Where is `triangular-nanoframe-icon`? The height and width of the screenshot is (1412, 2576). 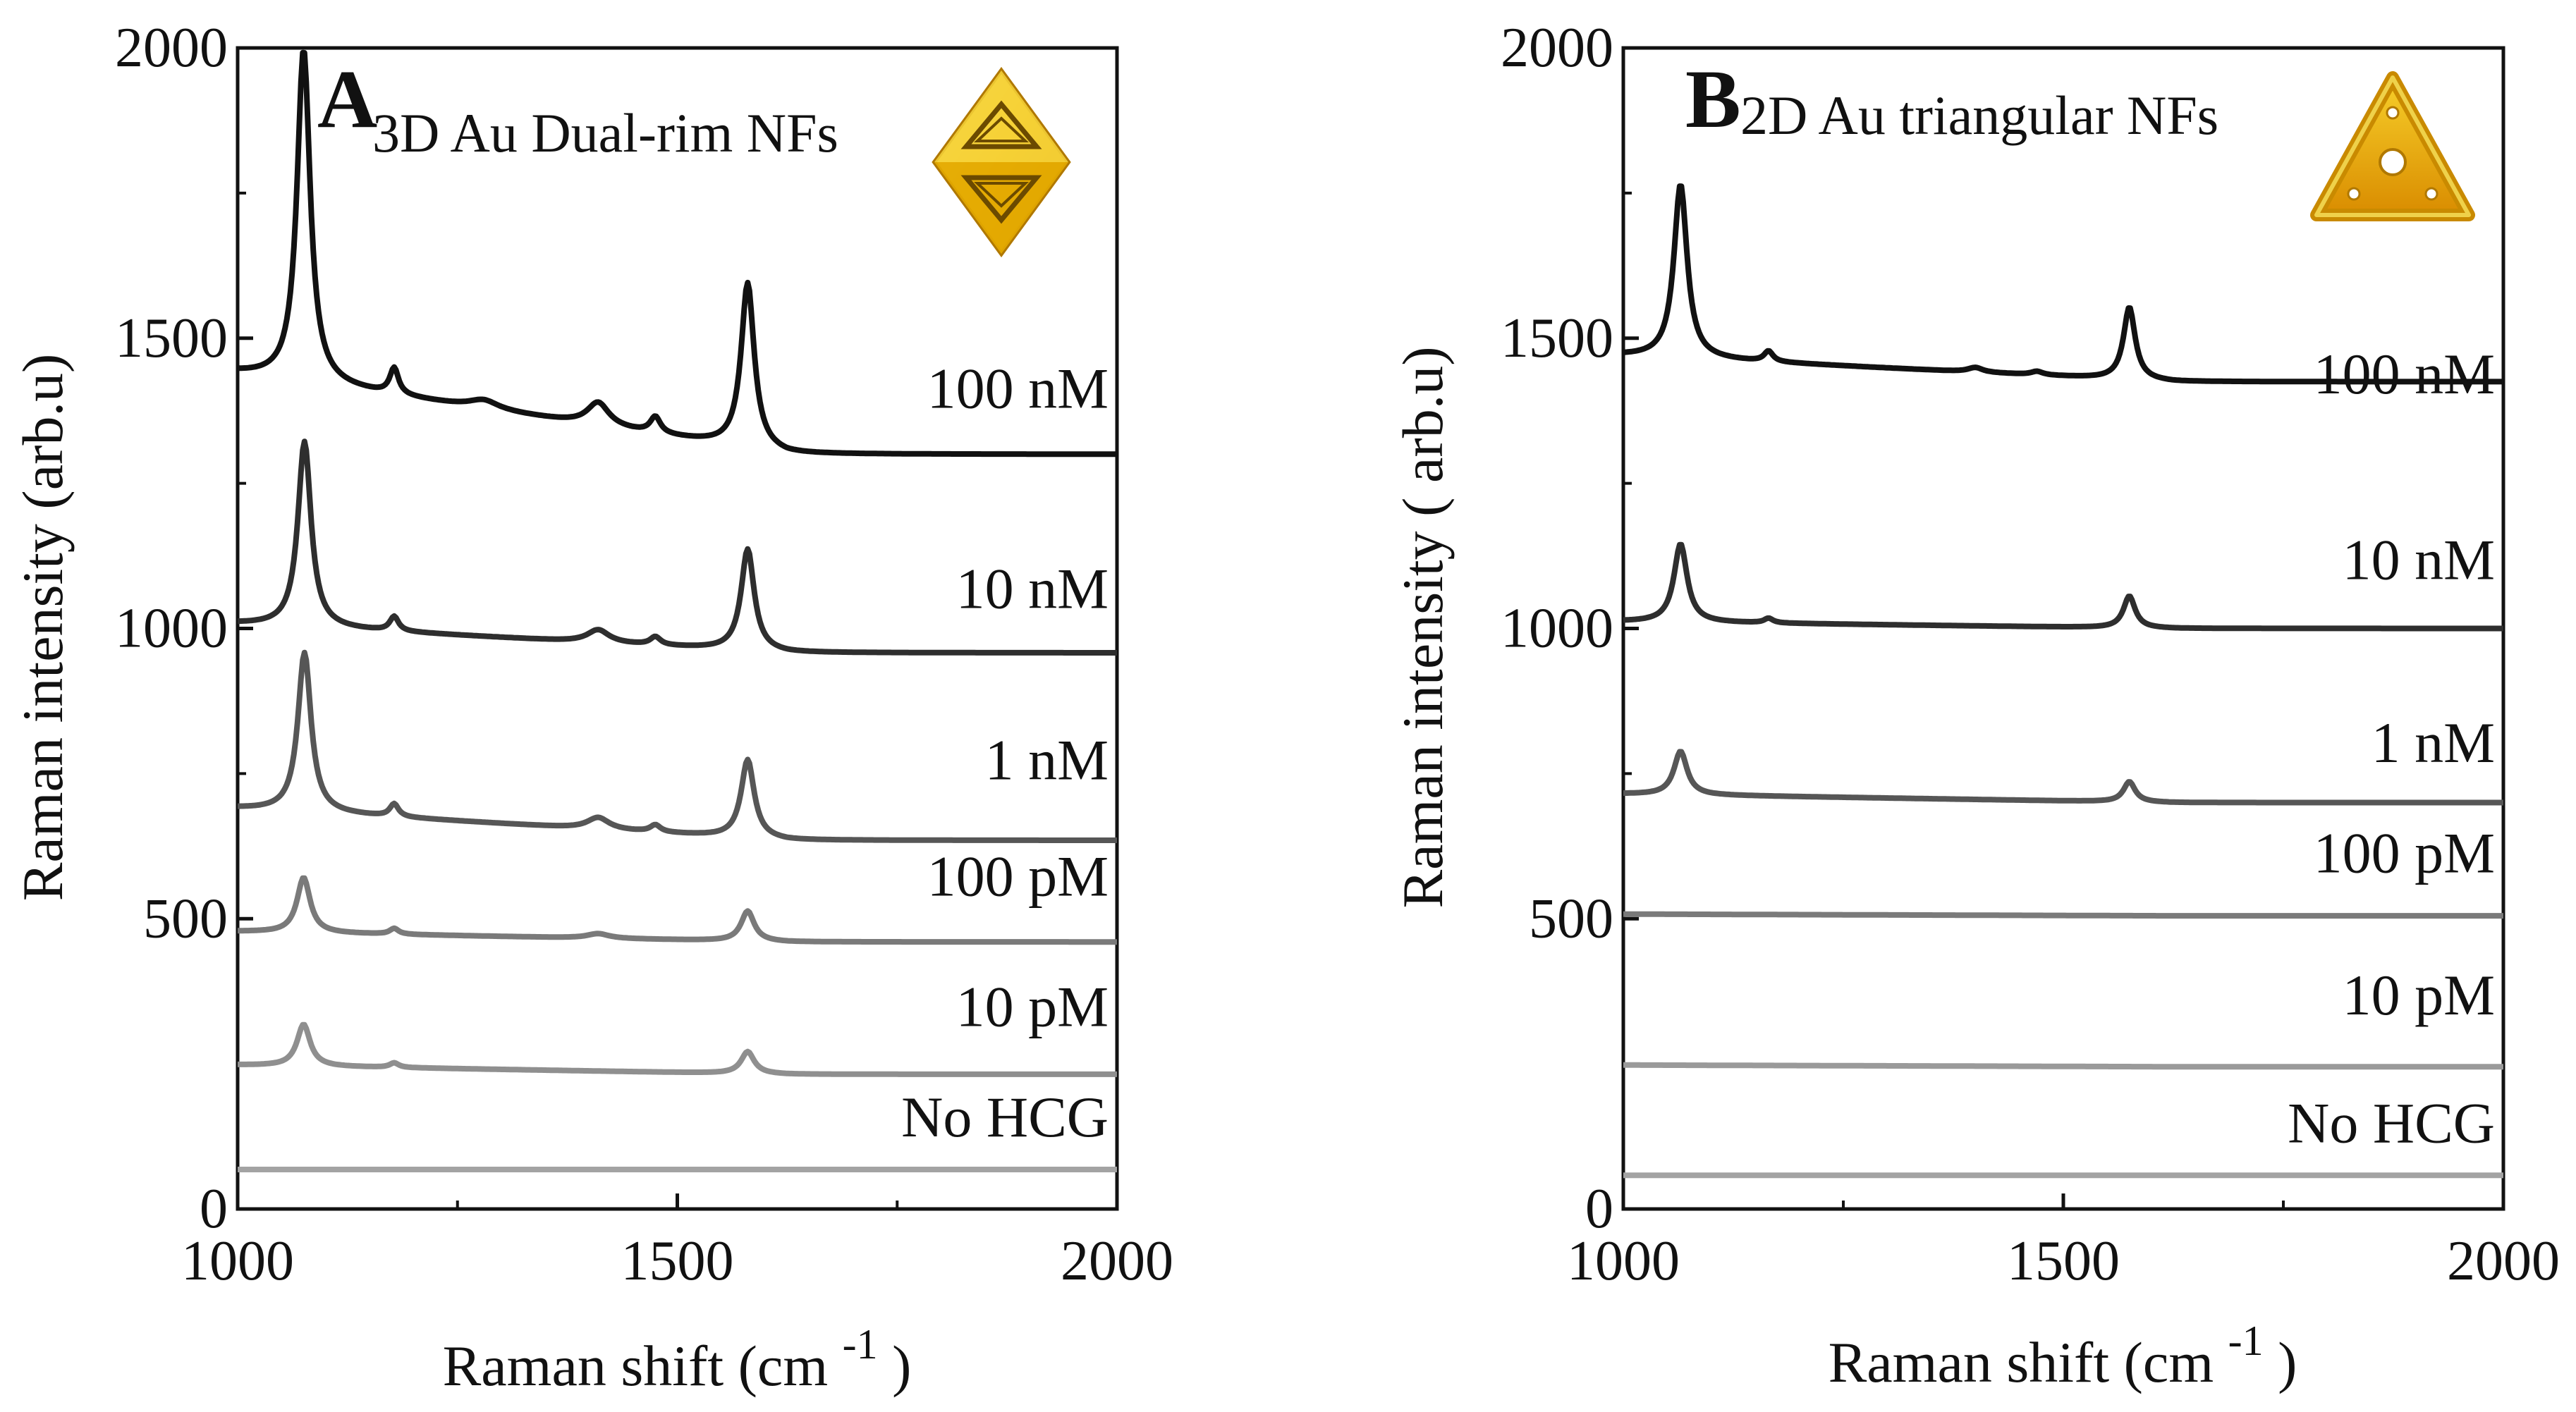 triangular-nanoframe-icon is located at coordinates (2392, 146).